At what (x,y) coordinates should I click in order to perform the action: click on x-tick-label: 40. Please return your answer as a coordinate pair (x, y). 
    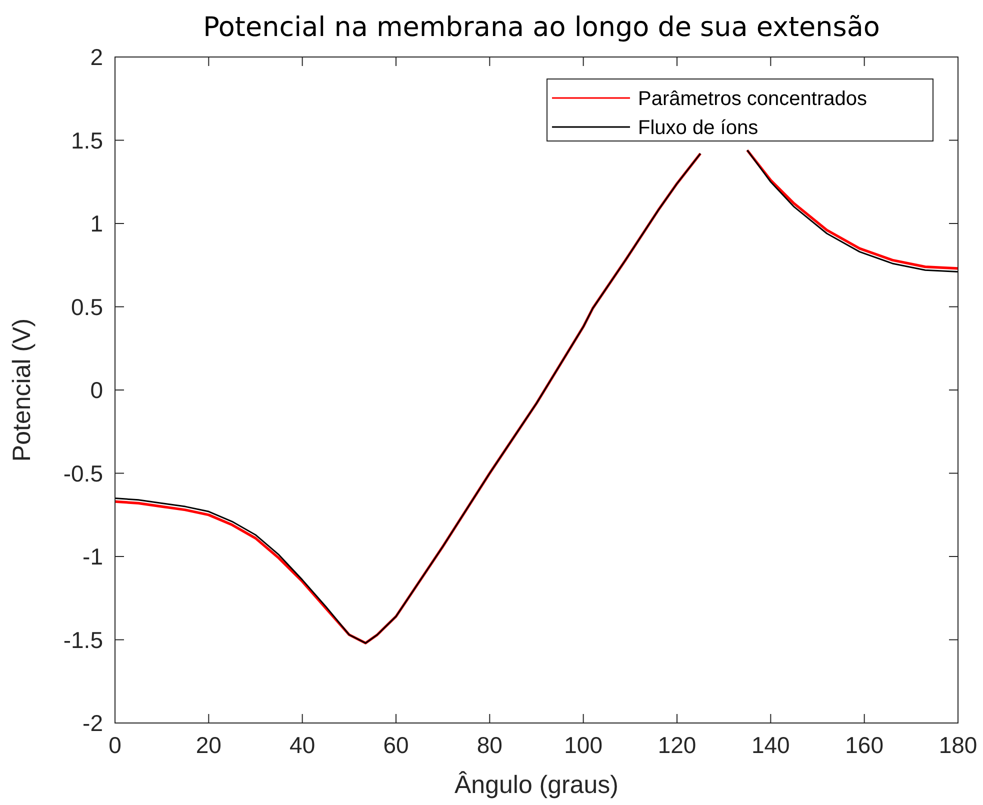
    Looking at the image, I should click on (303, 745).